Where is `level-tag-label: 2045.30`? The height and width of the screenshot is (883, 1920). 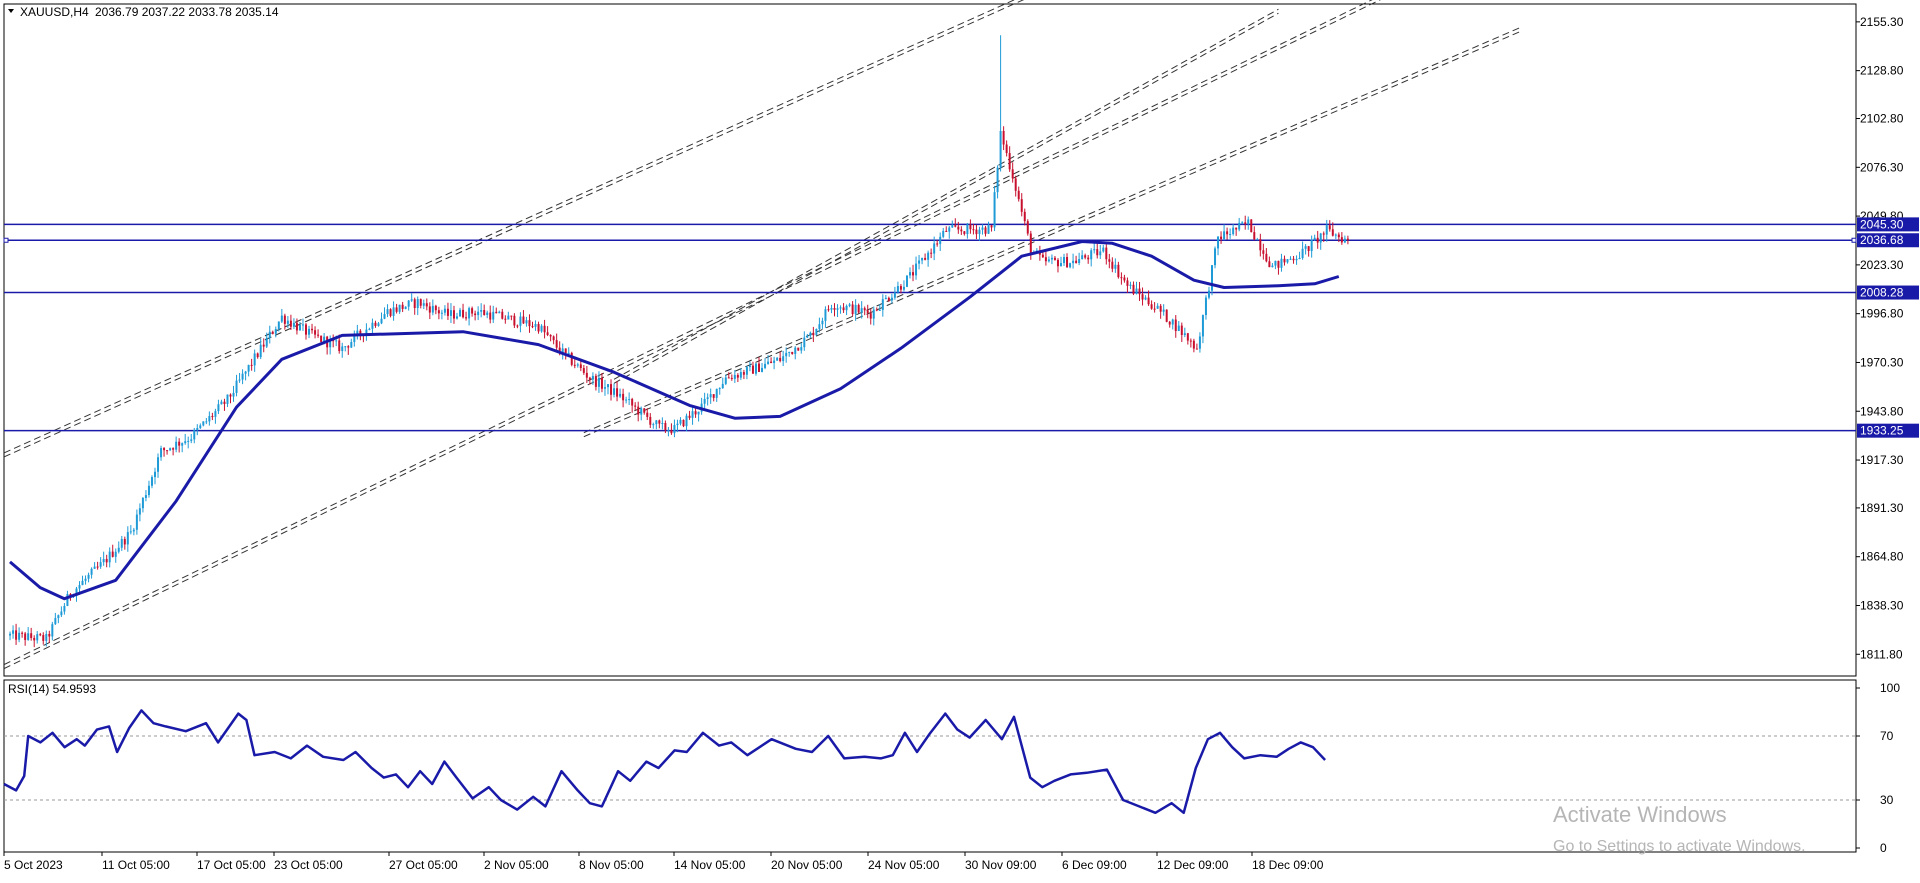 level-tag-label: 2045.30 is located at coordinates (1882, 224).